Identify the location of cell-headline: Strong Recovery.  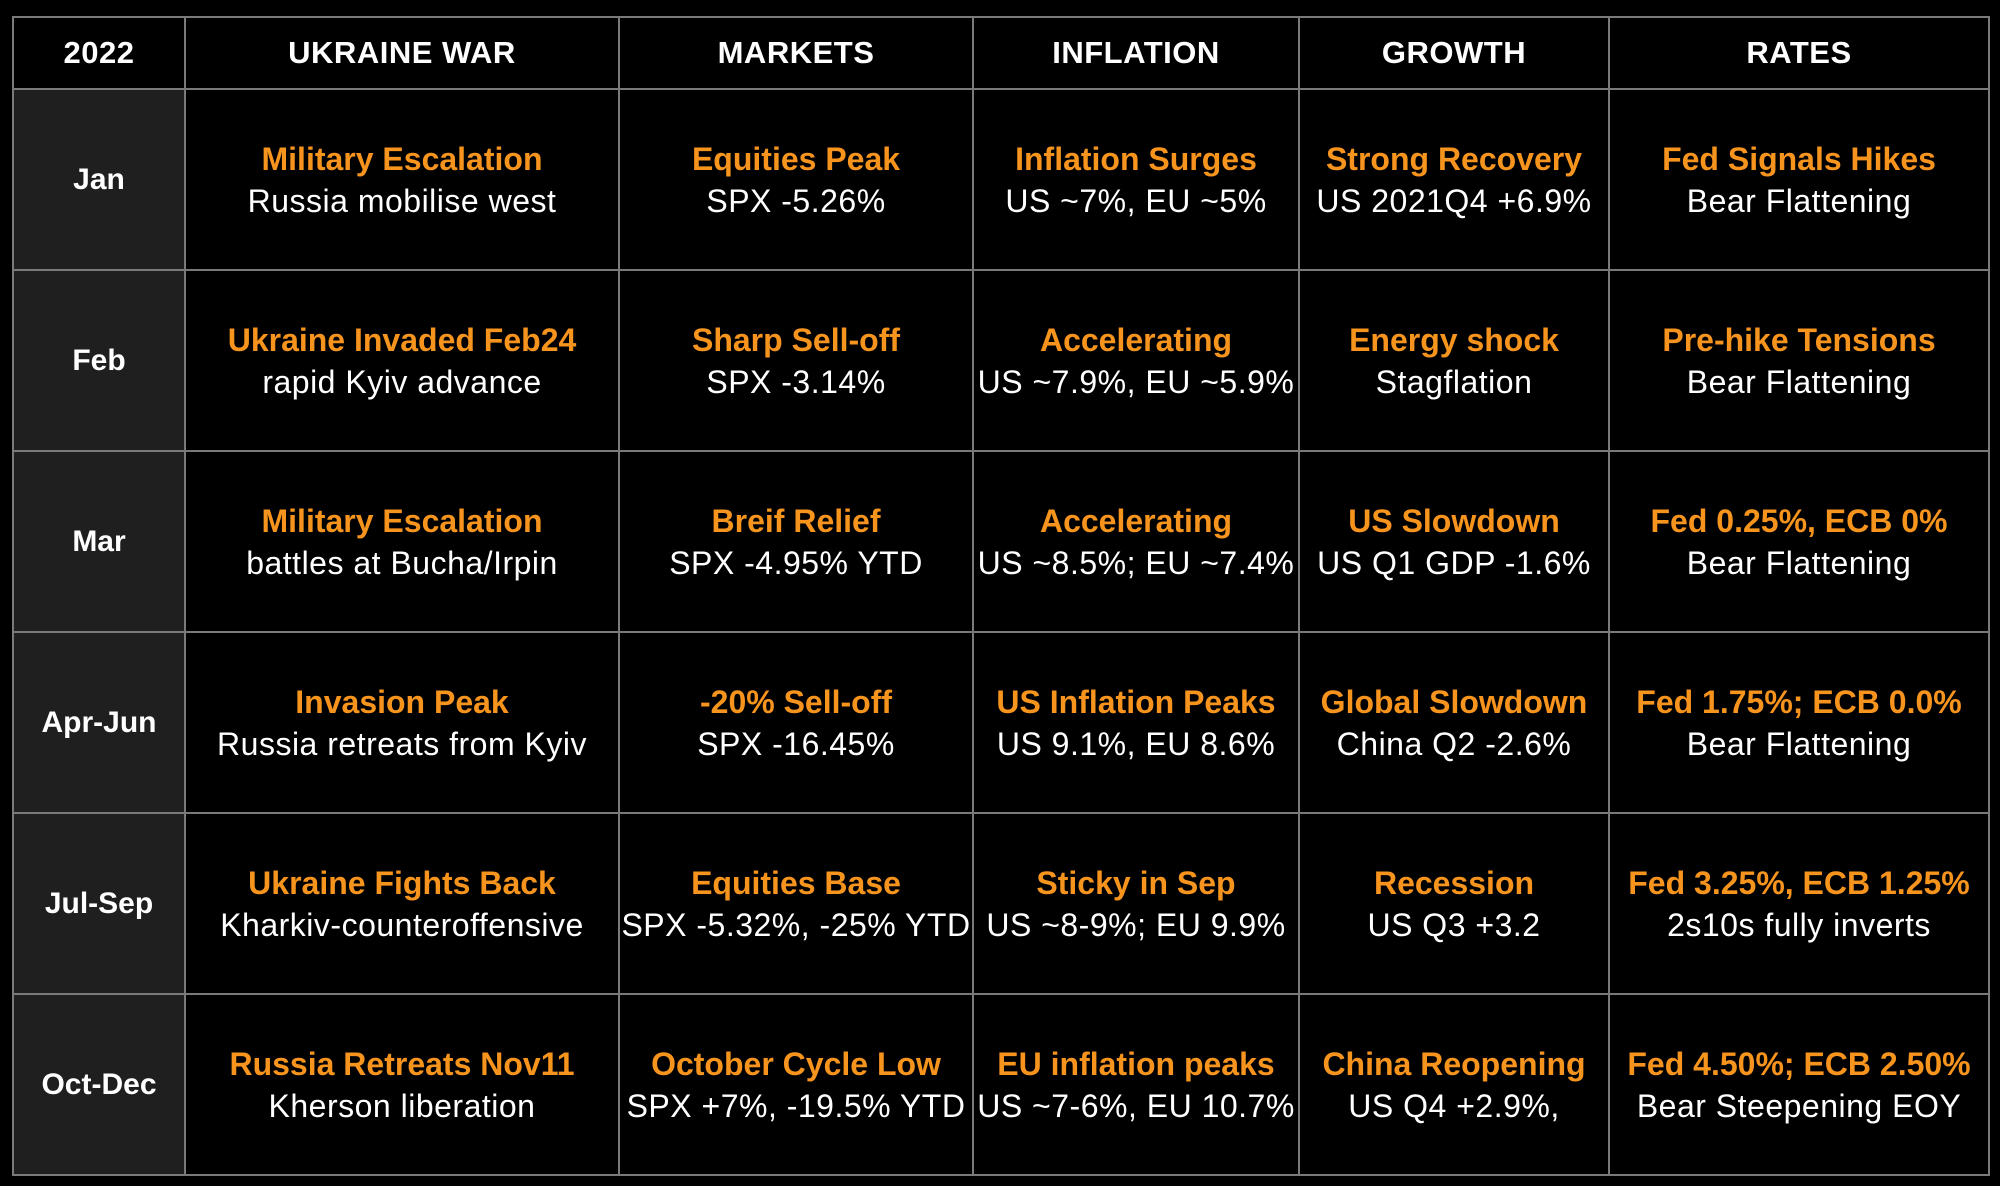
(1454, 158).